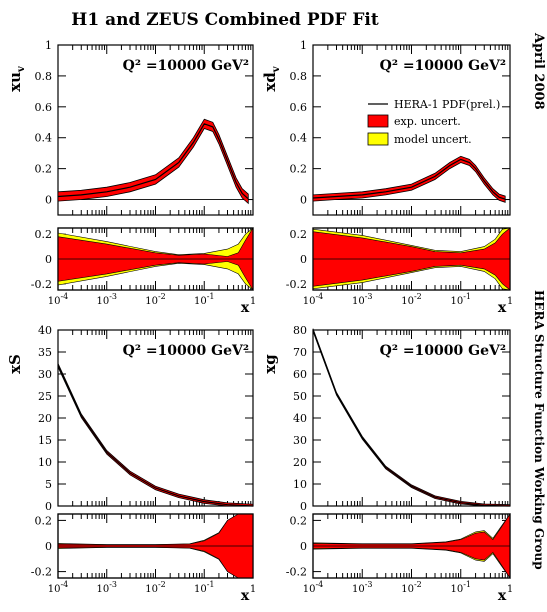 Image resolution: width=547 pixels, height=612 pixels. I want to click on y-tick-label: 50, so click(300, 396).